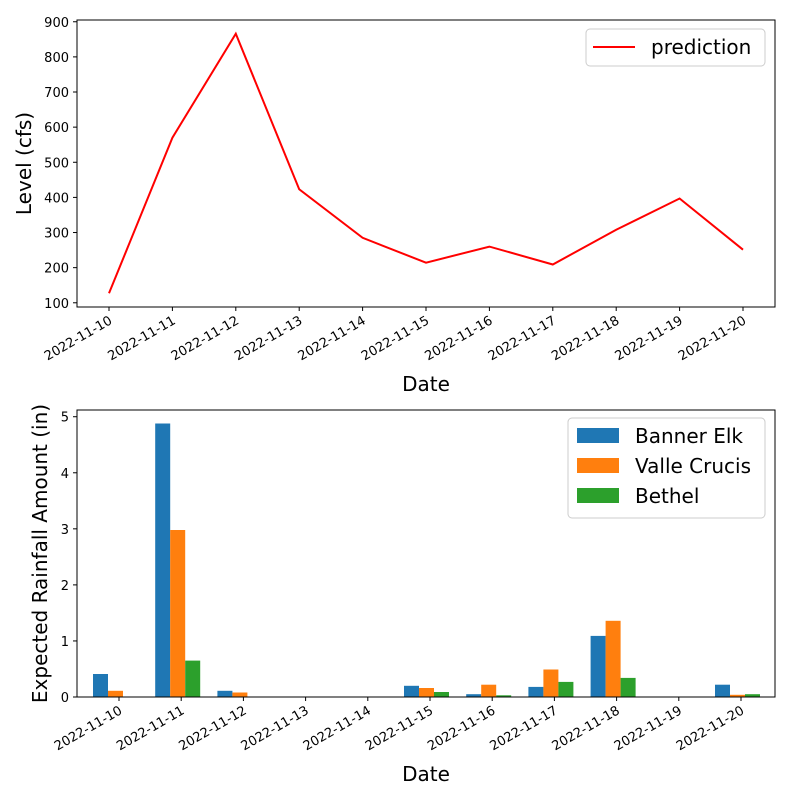 This screenshot has height=800, width=800. Describe the element at coordinates (667, 496) in the screenshot. I see `legend-label: Bethel` at that location.